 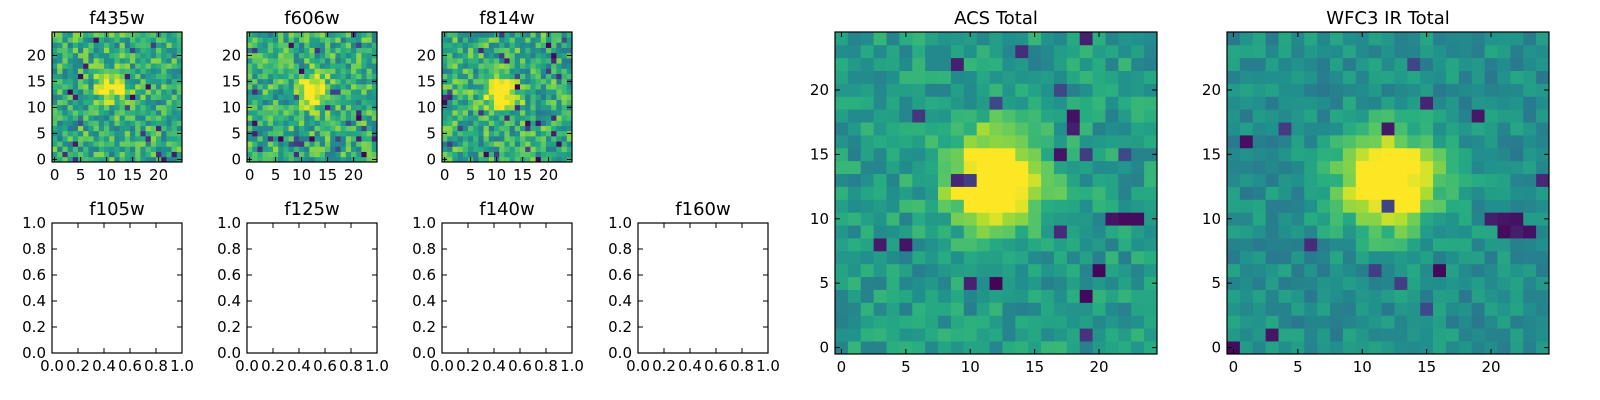 What do you see at coordinates (36, 81) in the screenshot?
I see `y-tick-label: 15` at bounding box center [36, 81].